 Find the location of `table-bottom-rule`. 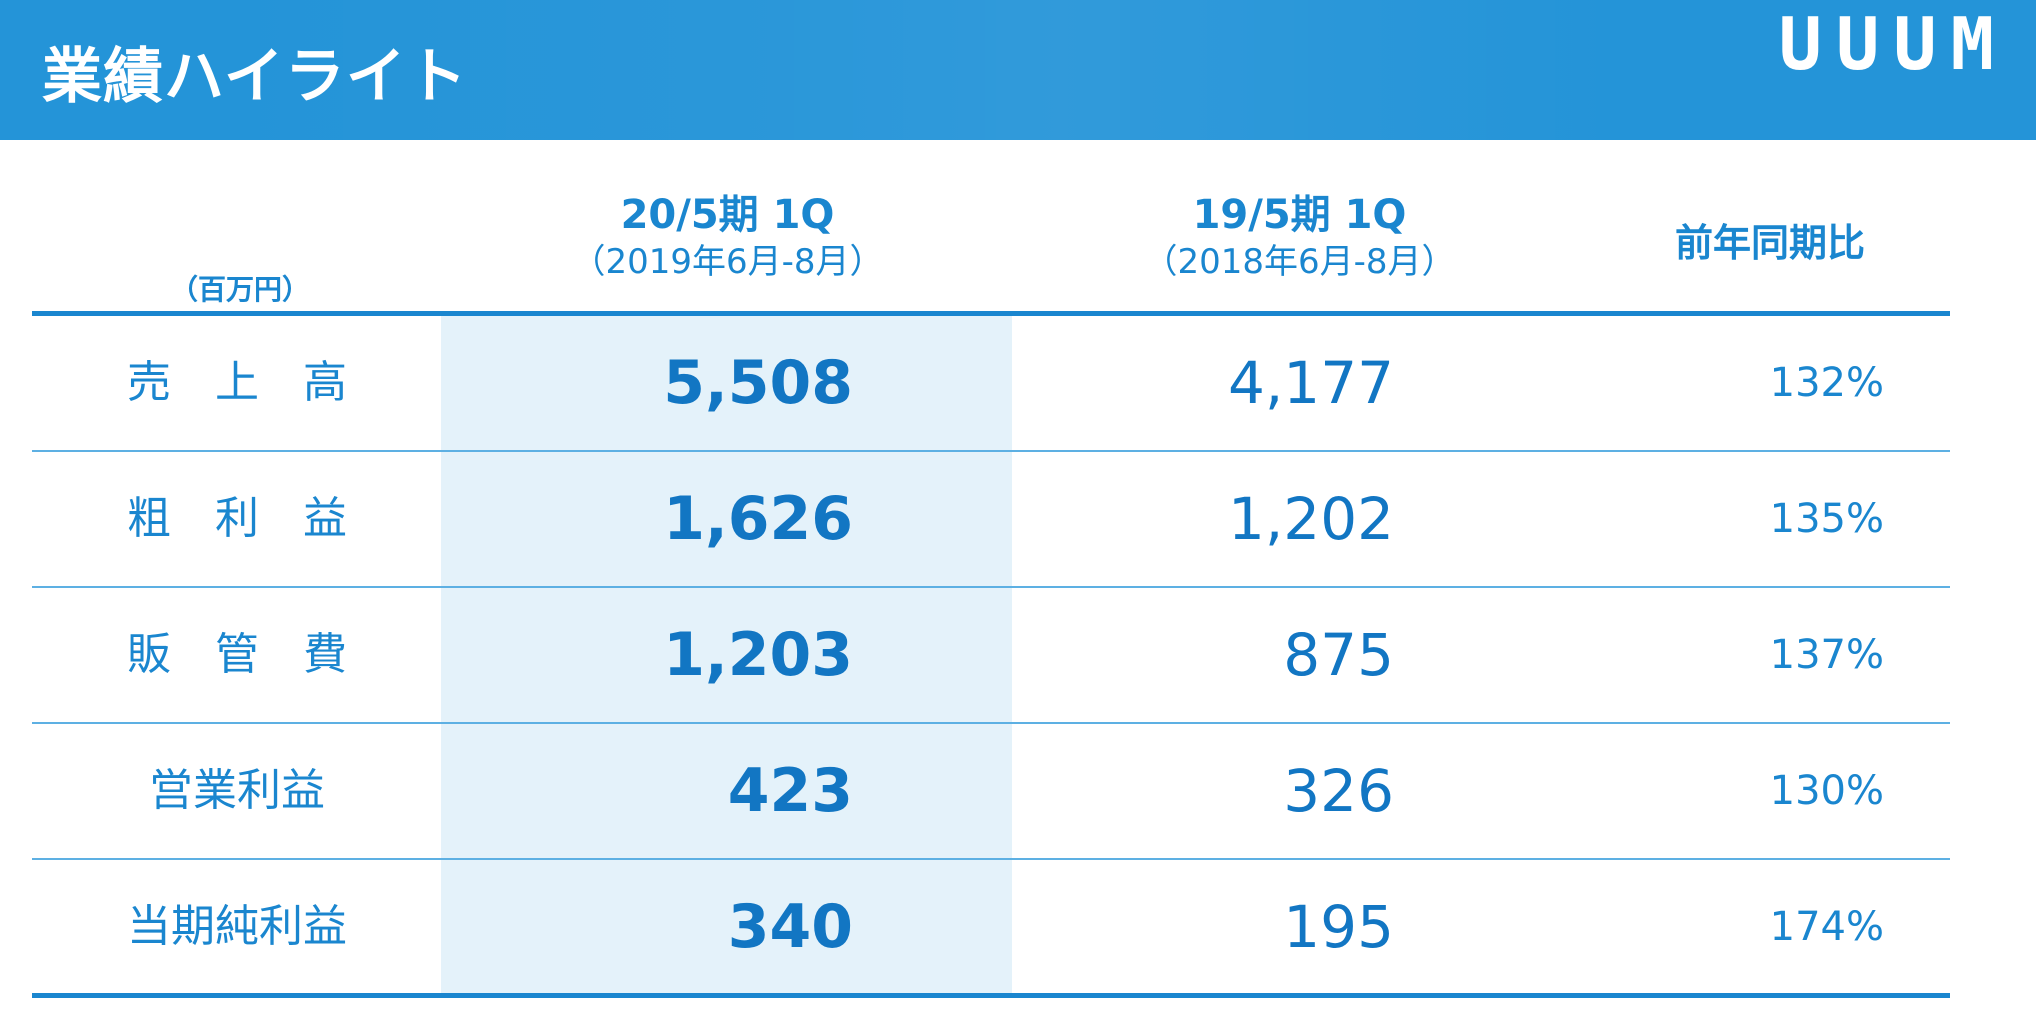

table-bottom-rule is located at coordinates (991, 995).